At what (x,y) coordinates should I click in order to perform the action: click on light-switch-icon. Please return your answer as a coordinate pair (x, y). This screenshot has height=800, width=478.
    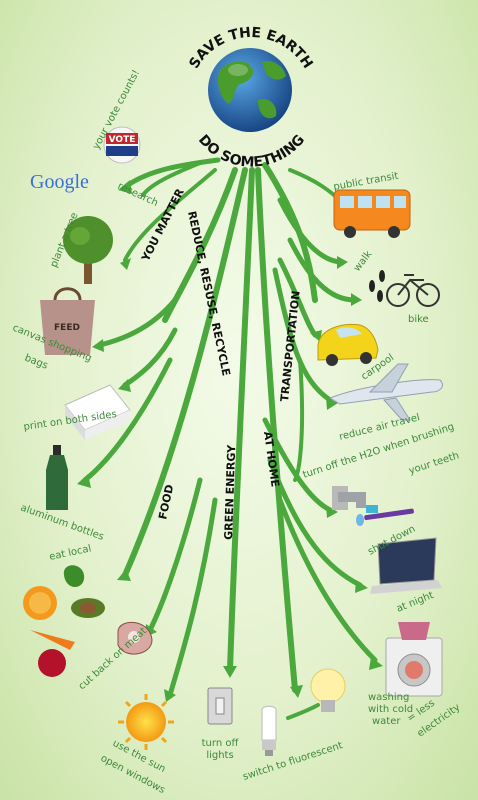
    Looking at the image, I should click on (220, 706).